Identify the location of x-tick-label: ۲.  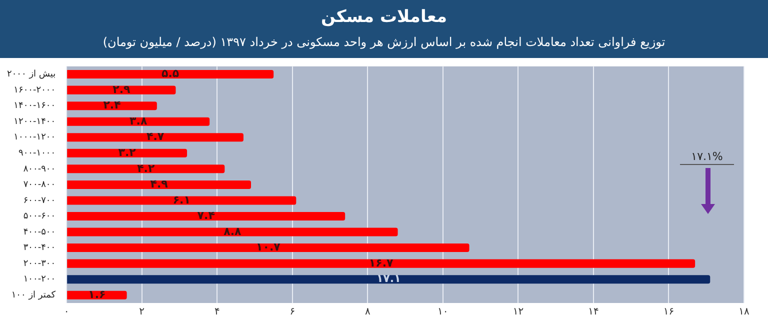
(142, 312).